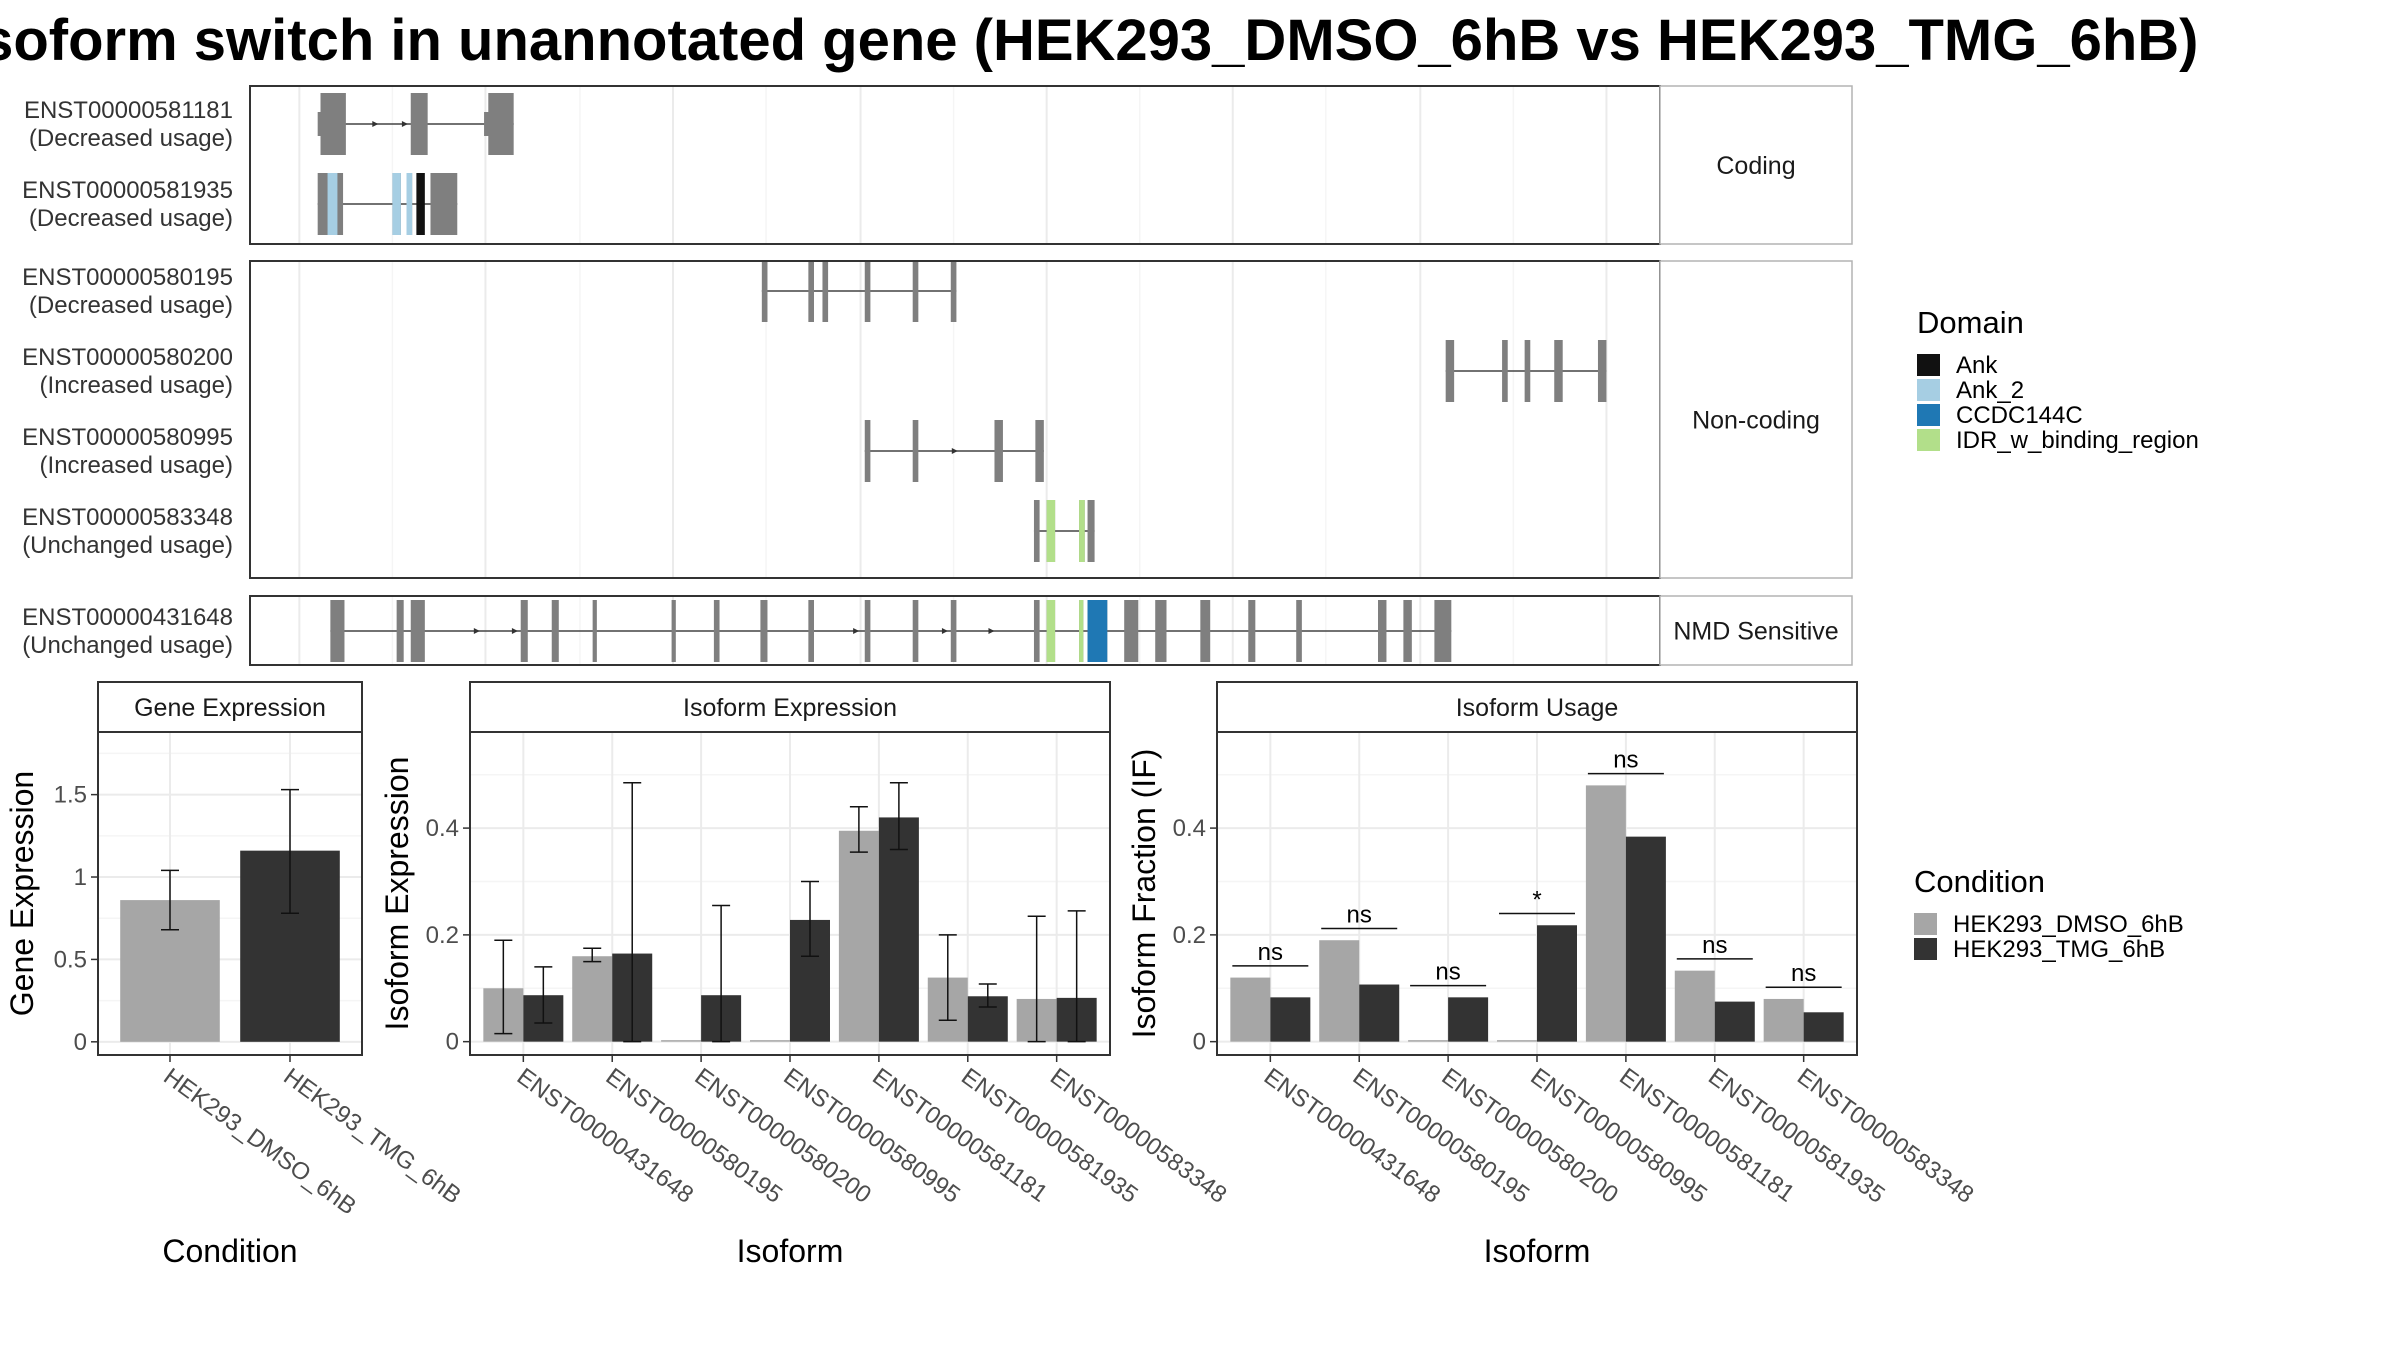 The width and height of the screenshot is (2400, 1350). What do you see at coordinates (2059, 949) in the screenshot?
I see `condition-legend-label: HEK293_TMG_6hB` at bounding box center [2059, 949].